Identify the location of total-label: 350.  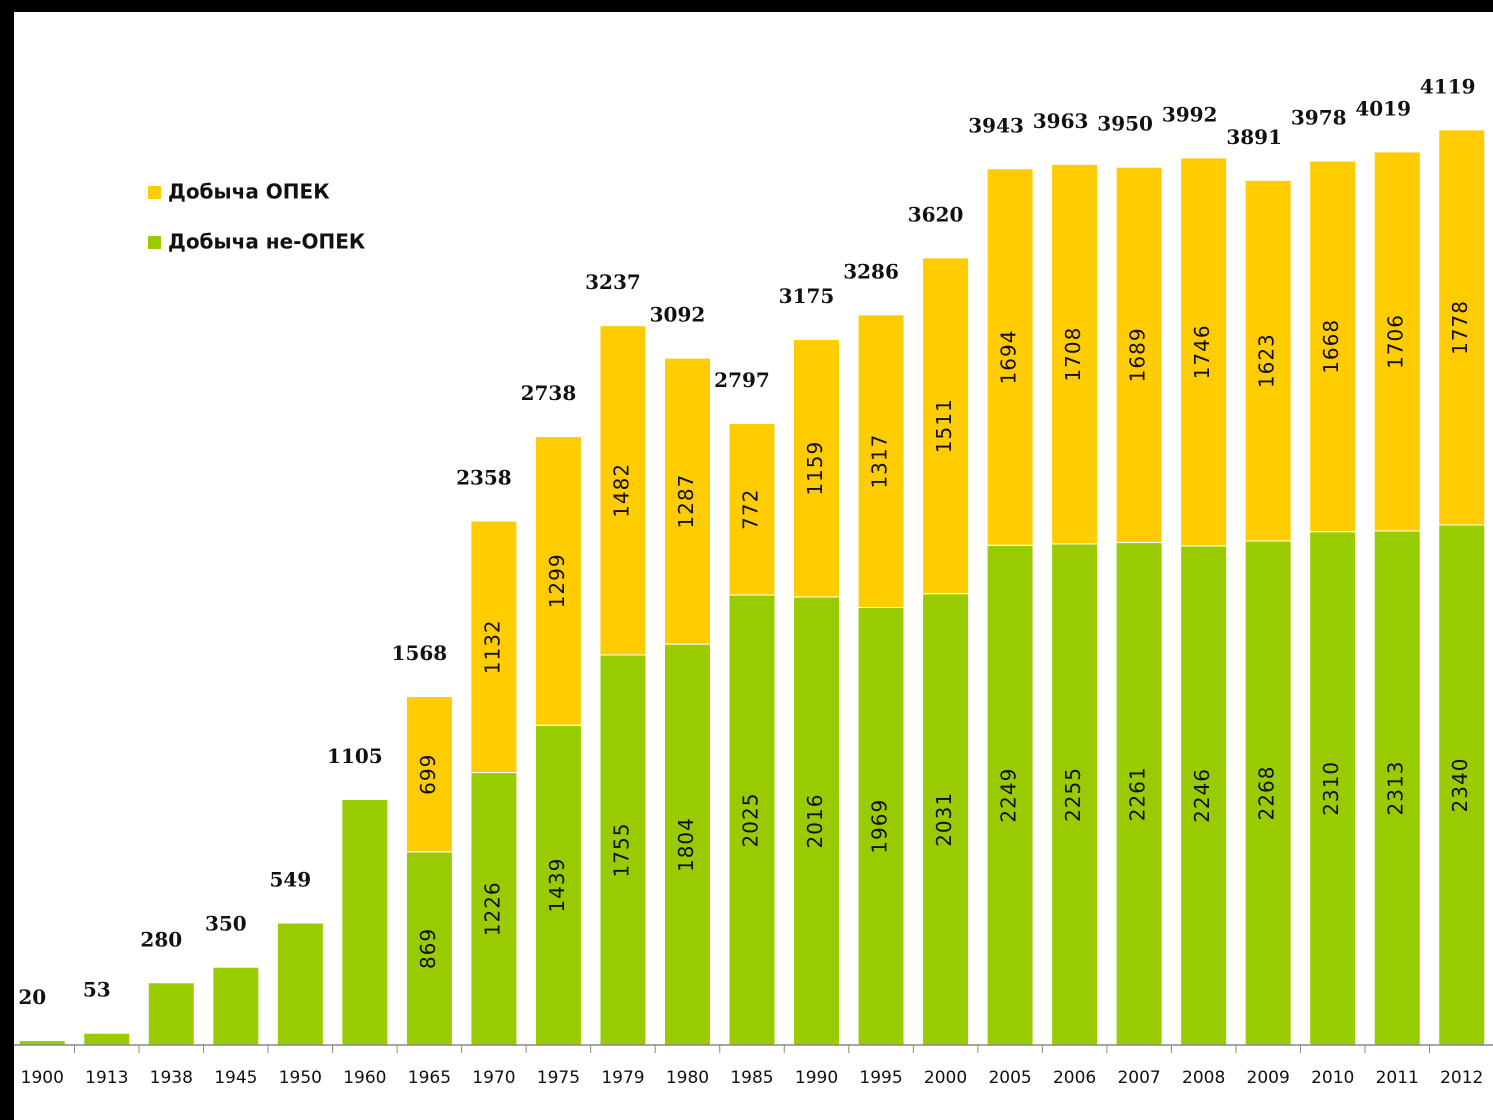
(226, 924).